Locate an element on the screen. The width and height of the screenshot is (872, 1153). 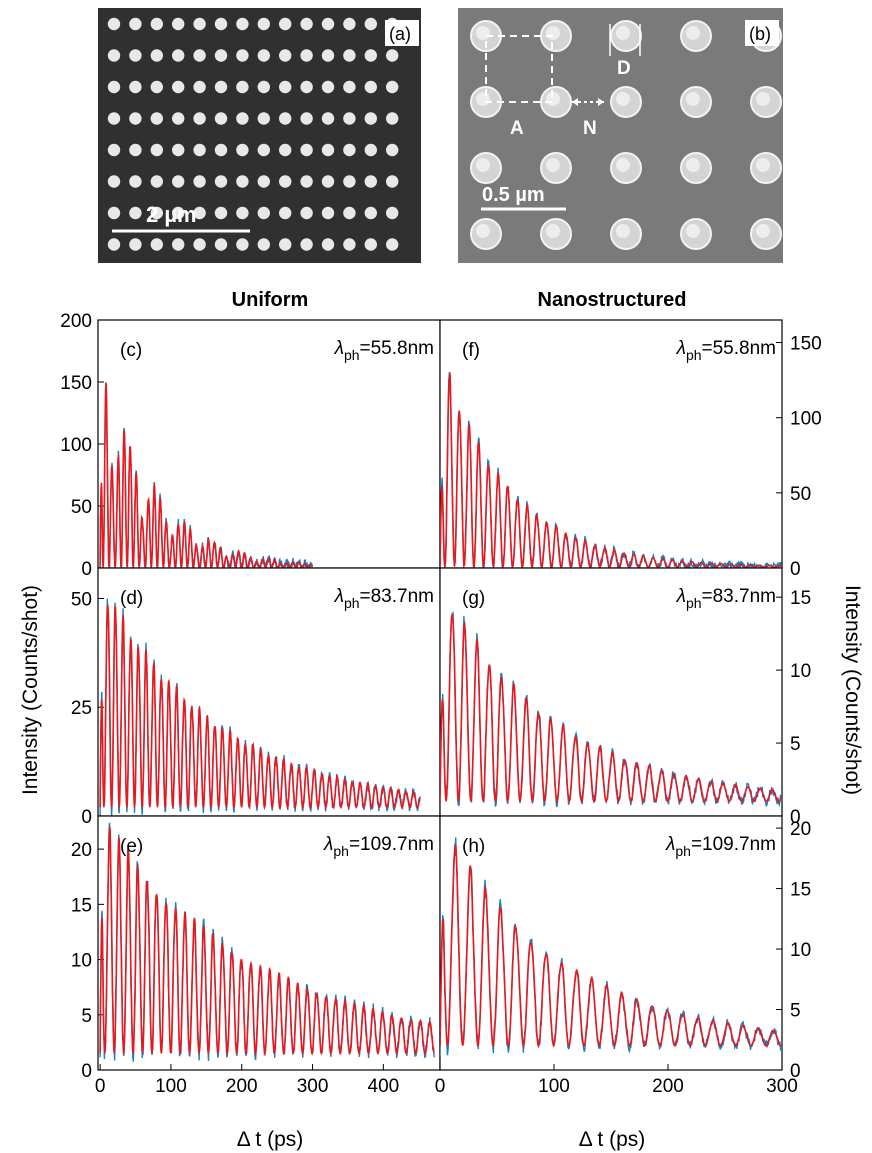
y-tick-label-e: 20 is located at coordinates (81, 850).